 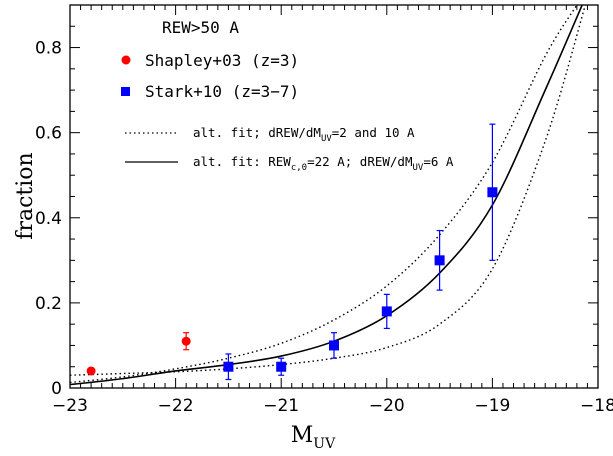 I want to click on legend-marker-shapley, so click(x=126, y=60).